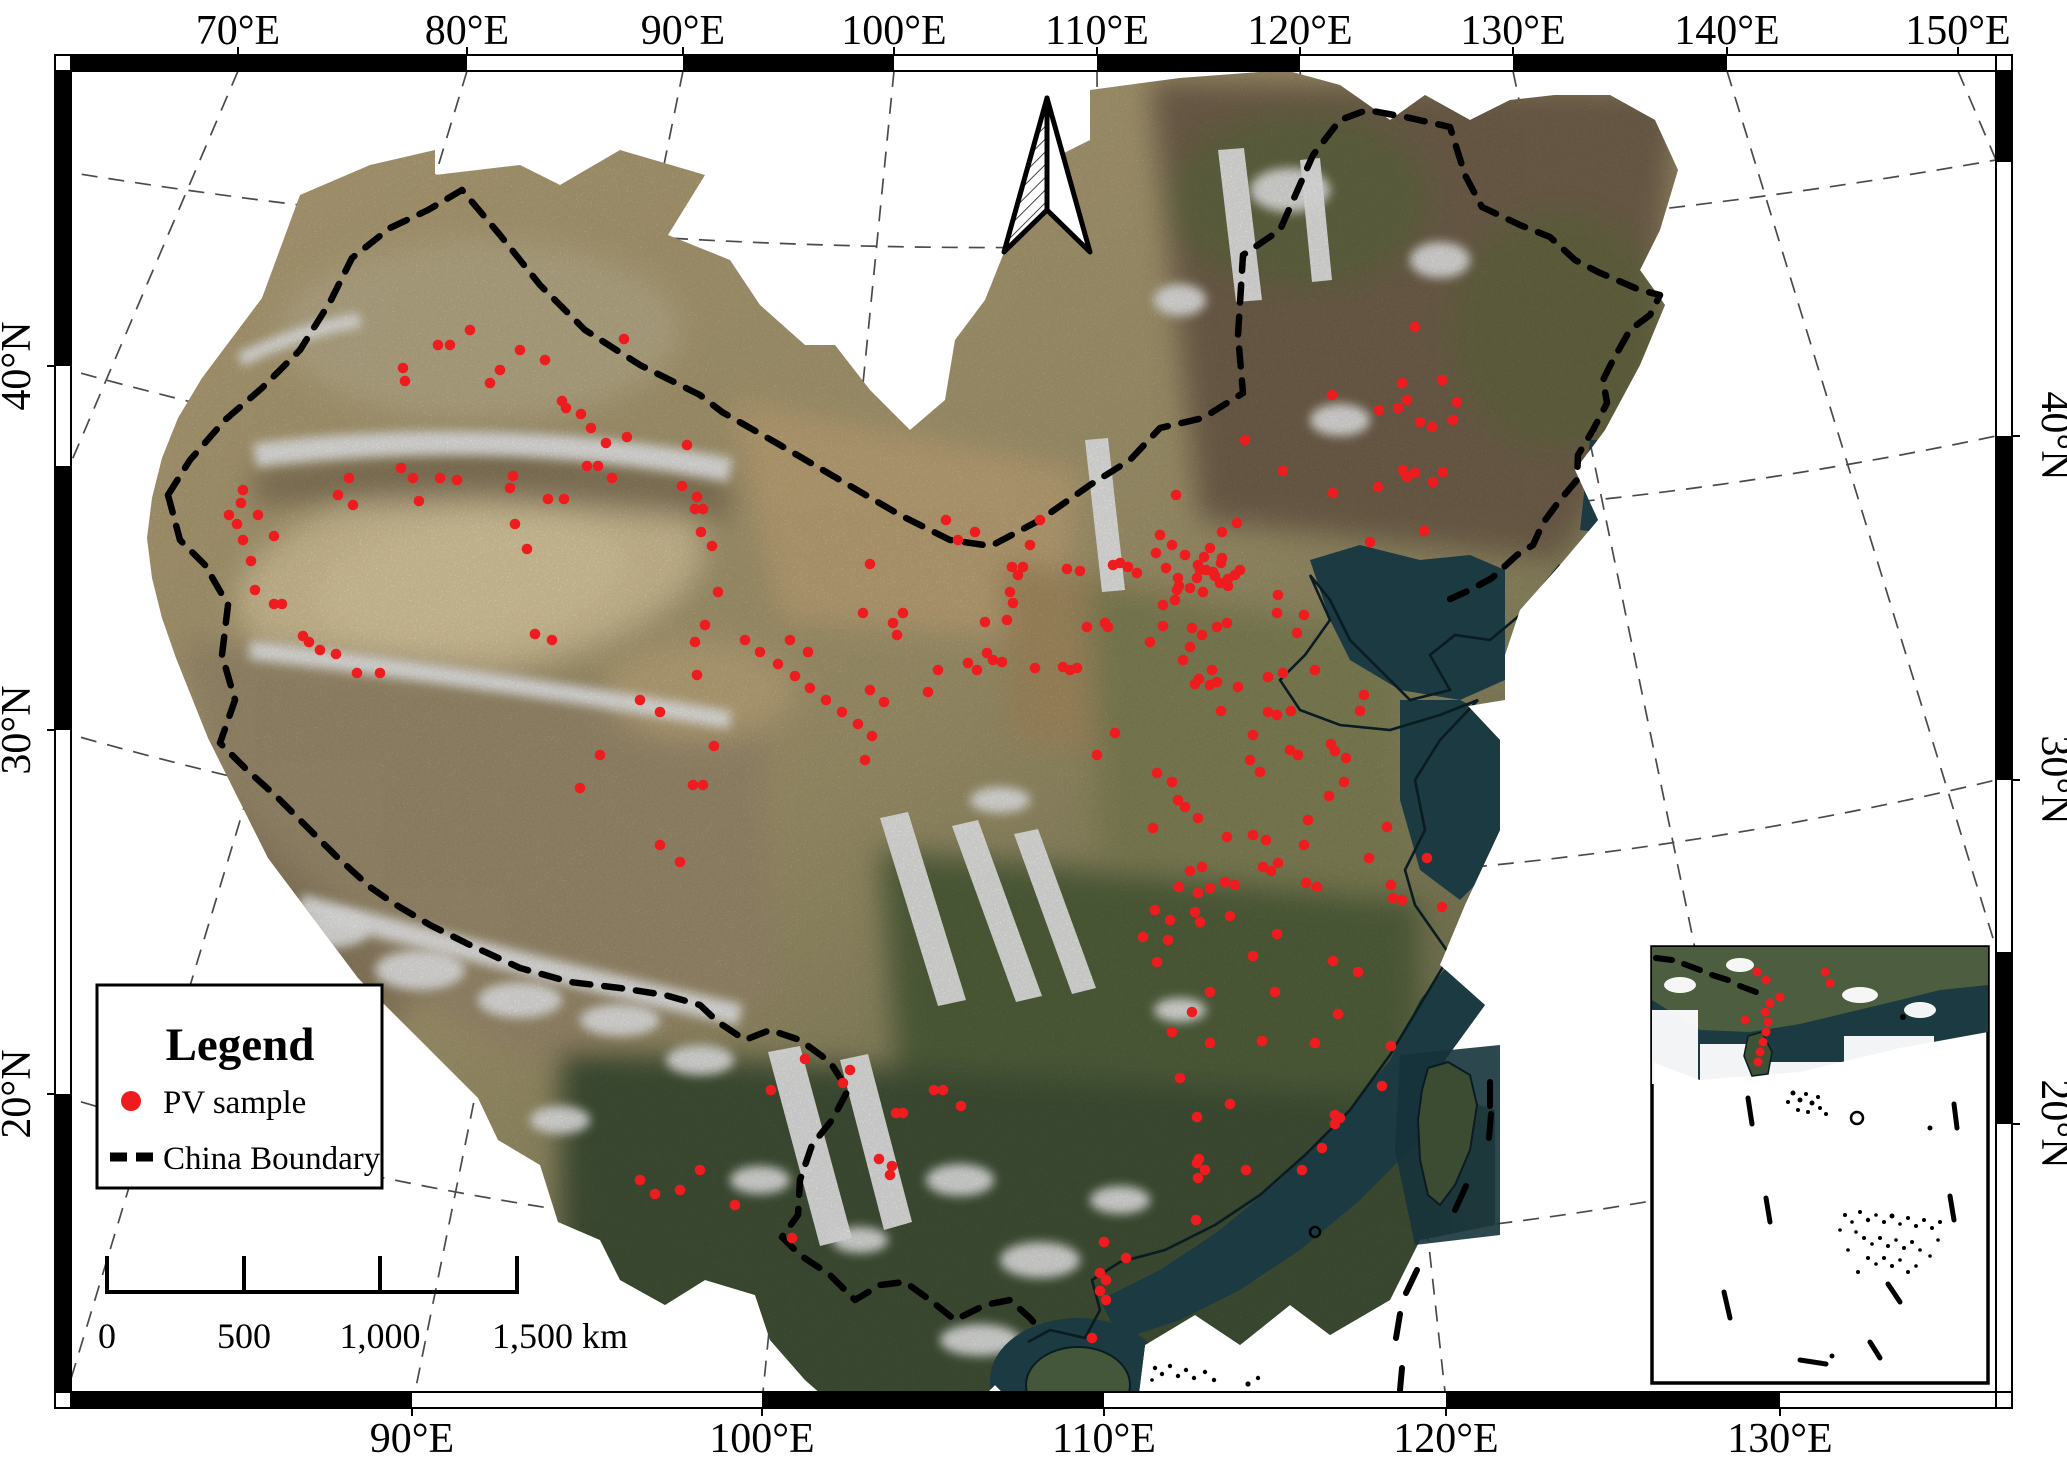  Describe the element at coordinates (1857, 1118) in the screenshot. I see `inset-atoll-ring-icon` at that location.